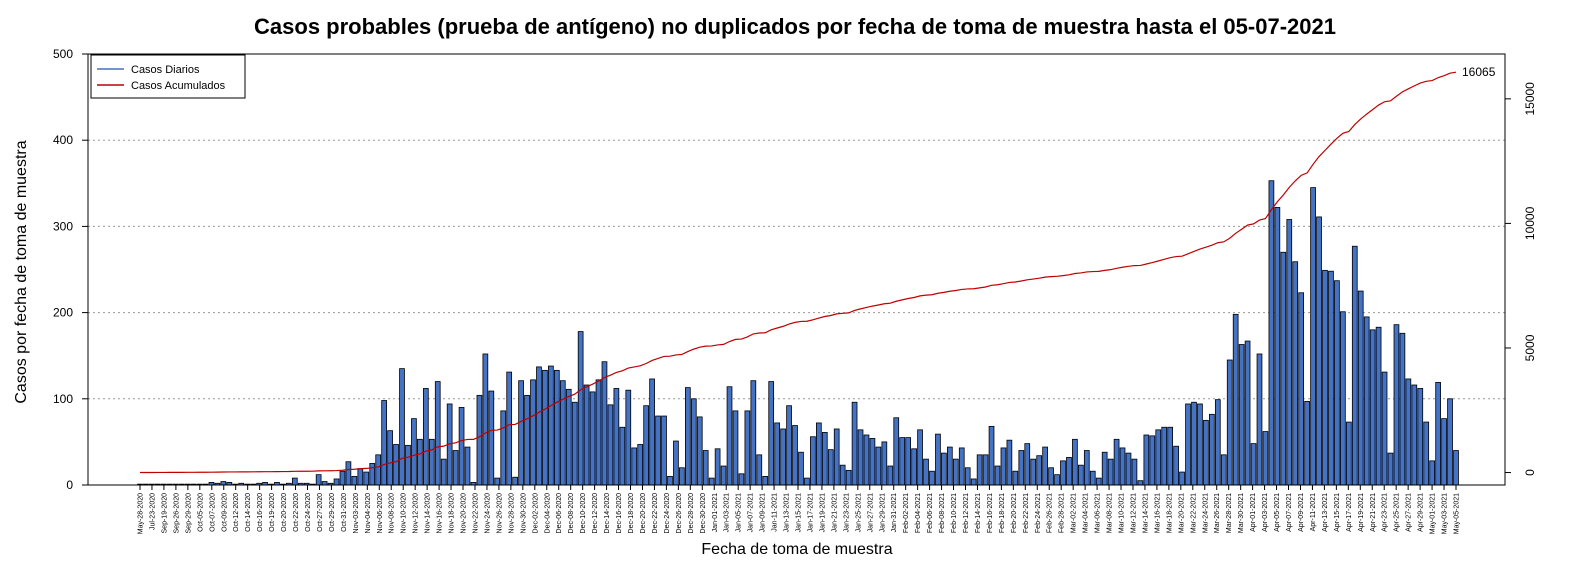 Image resolution: width=1584 pixels, height=582 pixels. What do you see at coordinates (619, 513) in the screenshot?
I see `x-tick-label: Dec-16-2020` at bounding box center [619, 513].